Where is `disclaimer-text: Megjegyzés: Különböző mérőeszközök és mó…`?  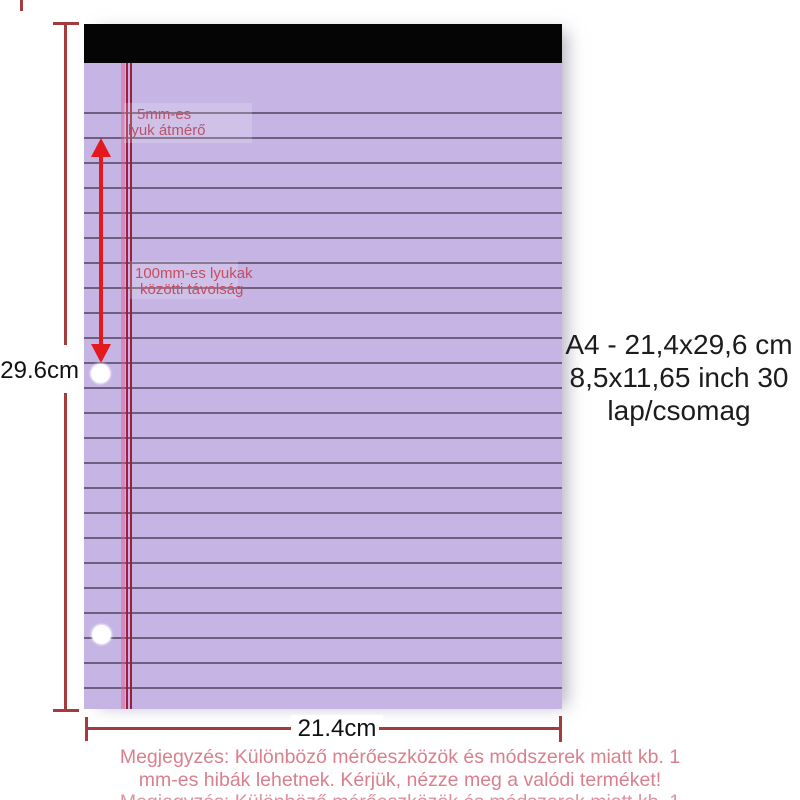 disclaimer-text: Megjegyzés: Különböző mérőeszközök és mó… is located at coordinates (400, 769).